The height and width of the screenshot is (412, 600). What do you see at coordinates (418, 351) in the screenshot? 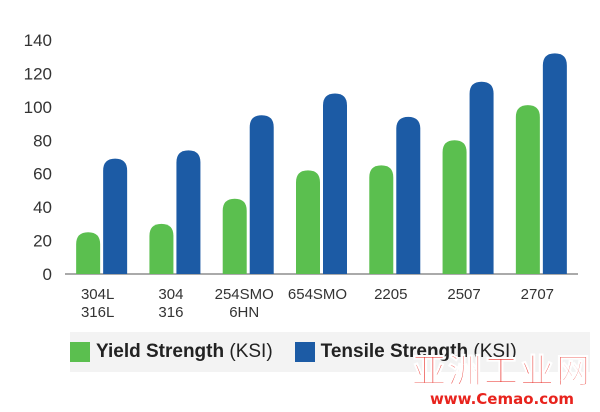
I see `legend-label-tensile: Tensile Strength (KSI)` at bounding box center [418, 351].